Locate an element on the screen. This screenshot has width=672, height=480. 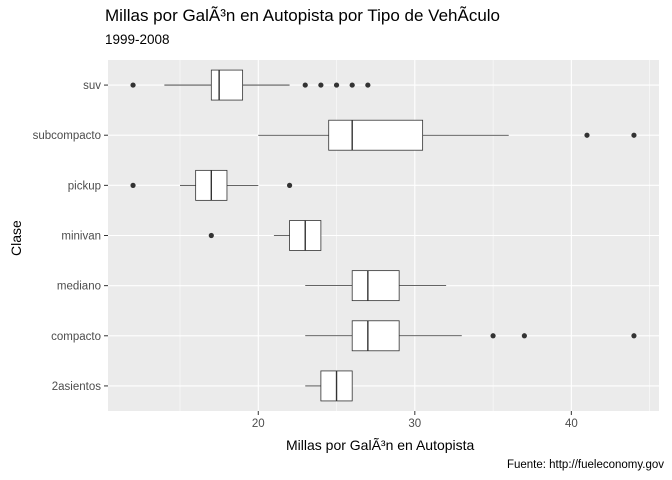
chart-subtitle: 1999-2008 is located at coordinates (137, 39).